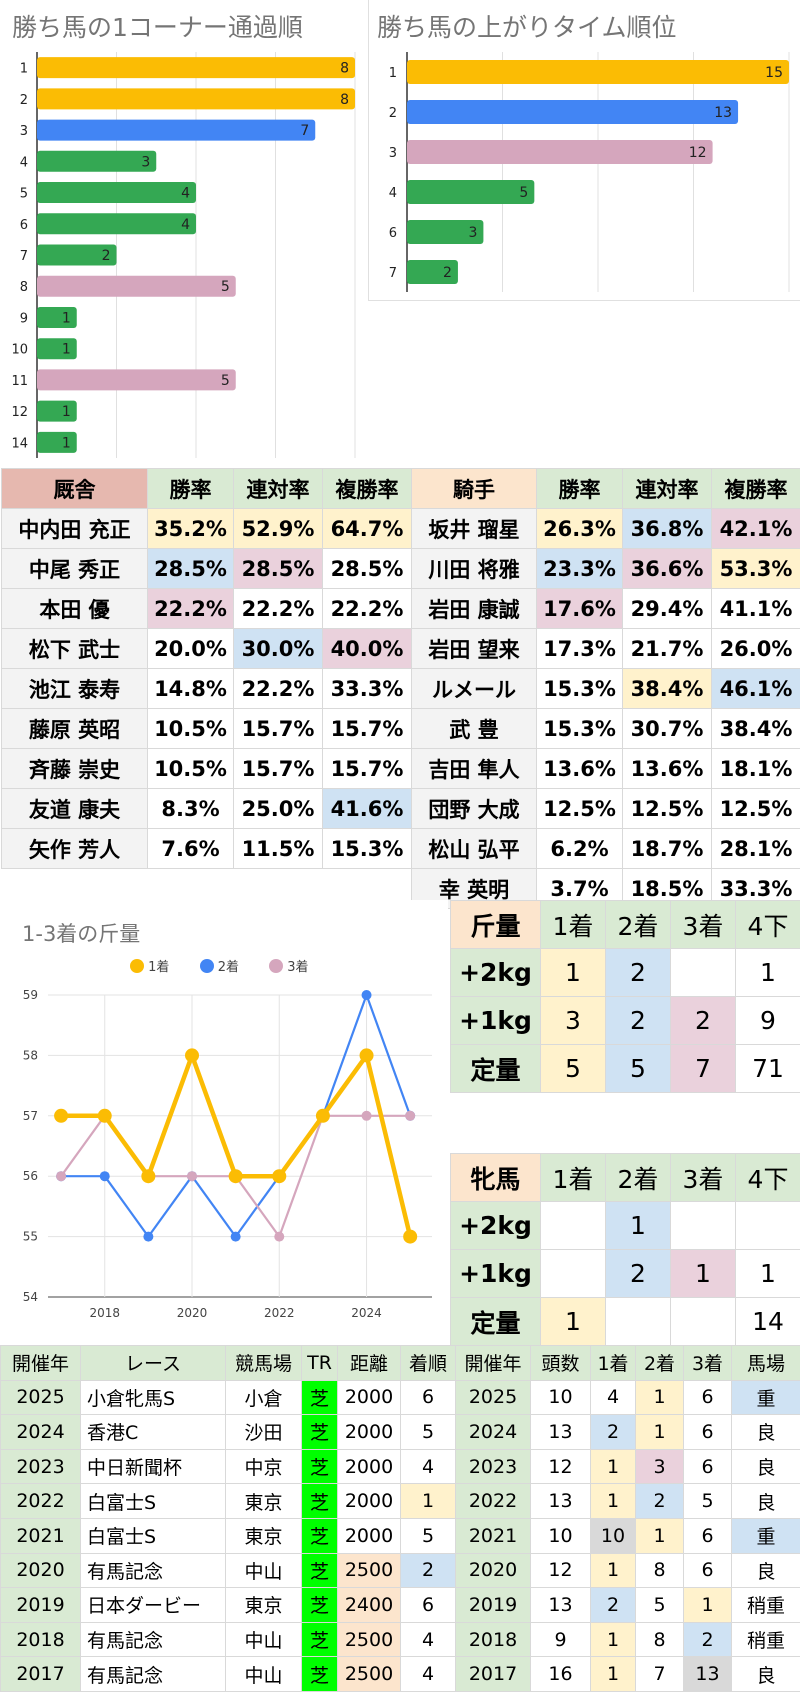  What do you see at coordinates (580, 849) in the screenshot?
I see `value-cell: 6.2%` at bounding box center [580, 849].